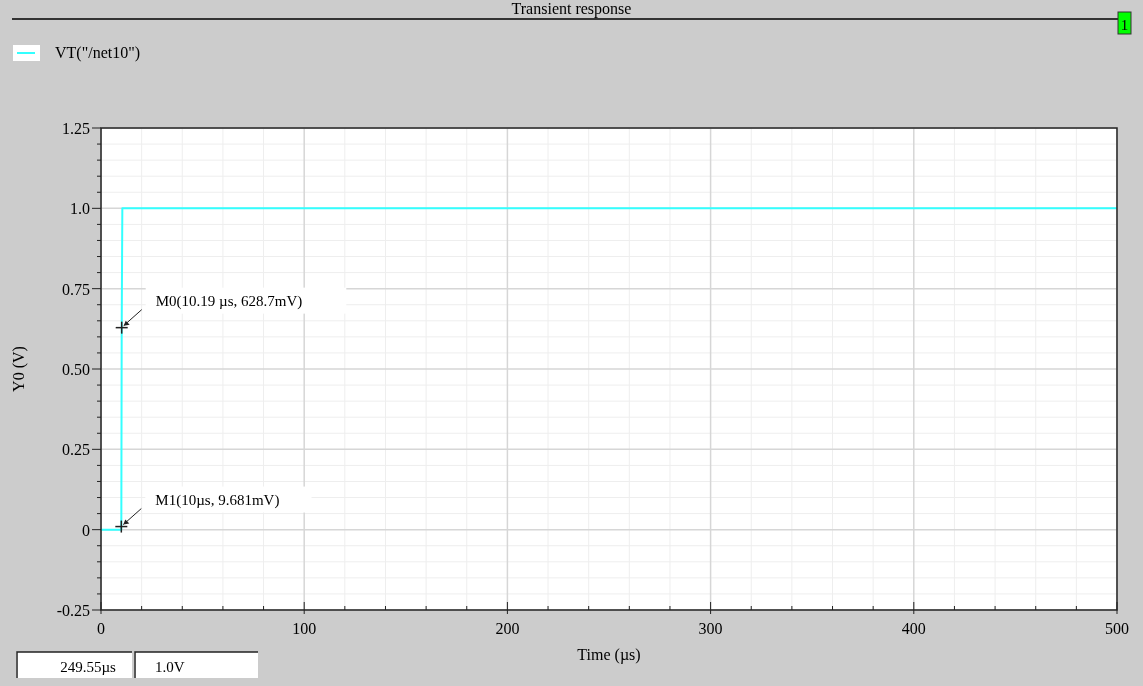 The width and height of the screenshot is (1143, 686). I want to click on text: 1.0V, so click(170, 667).